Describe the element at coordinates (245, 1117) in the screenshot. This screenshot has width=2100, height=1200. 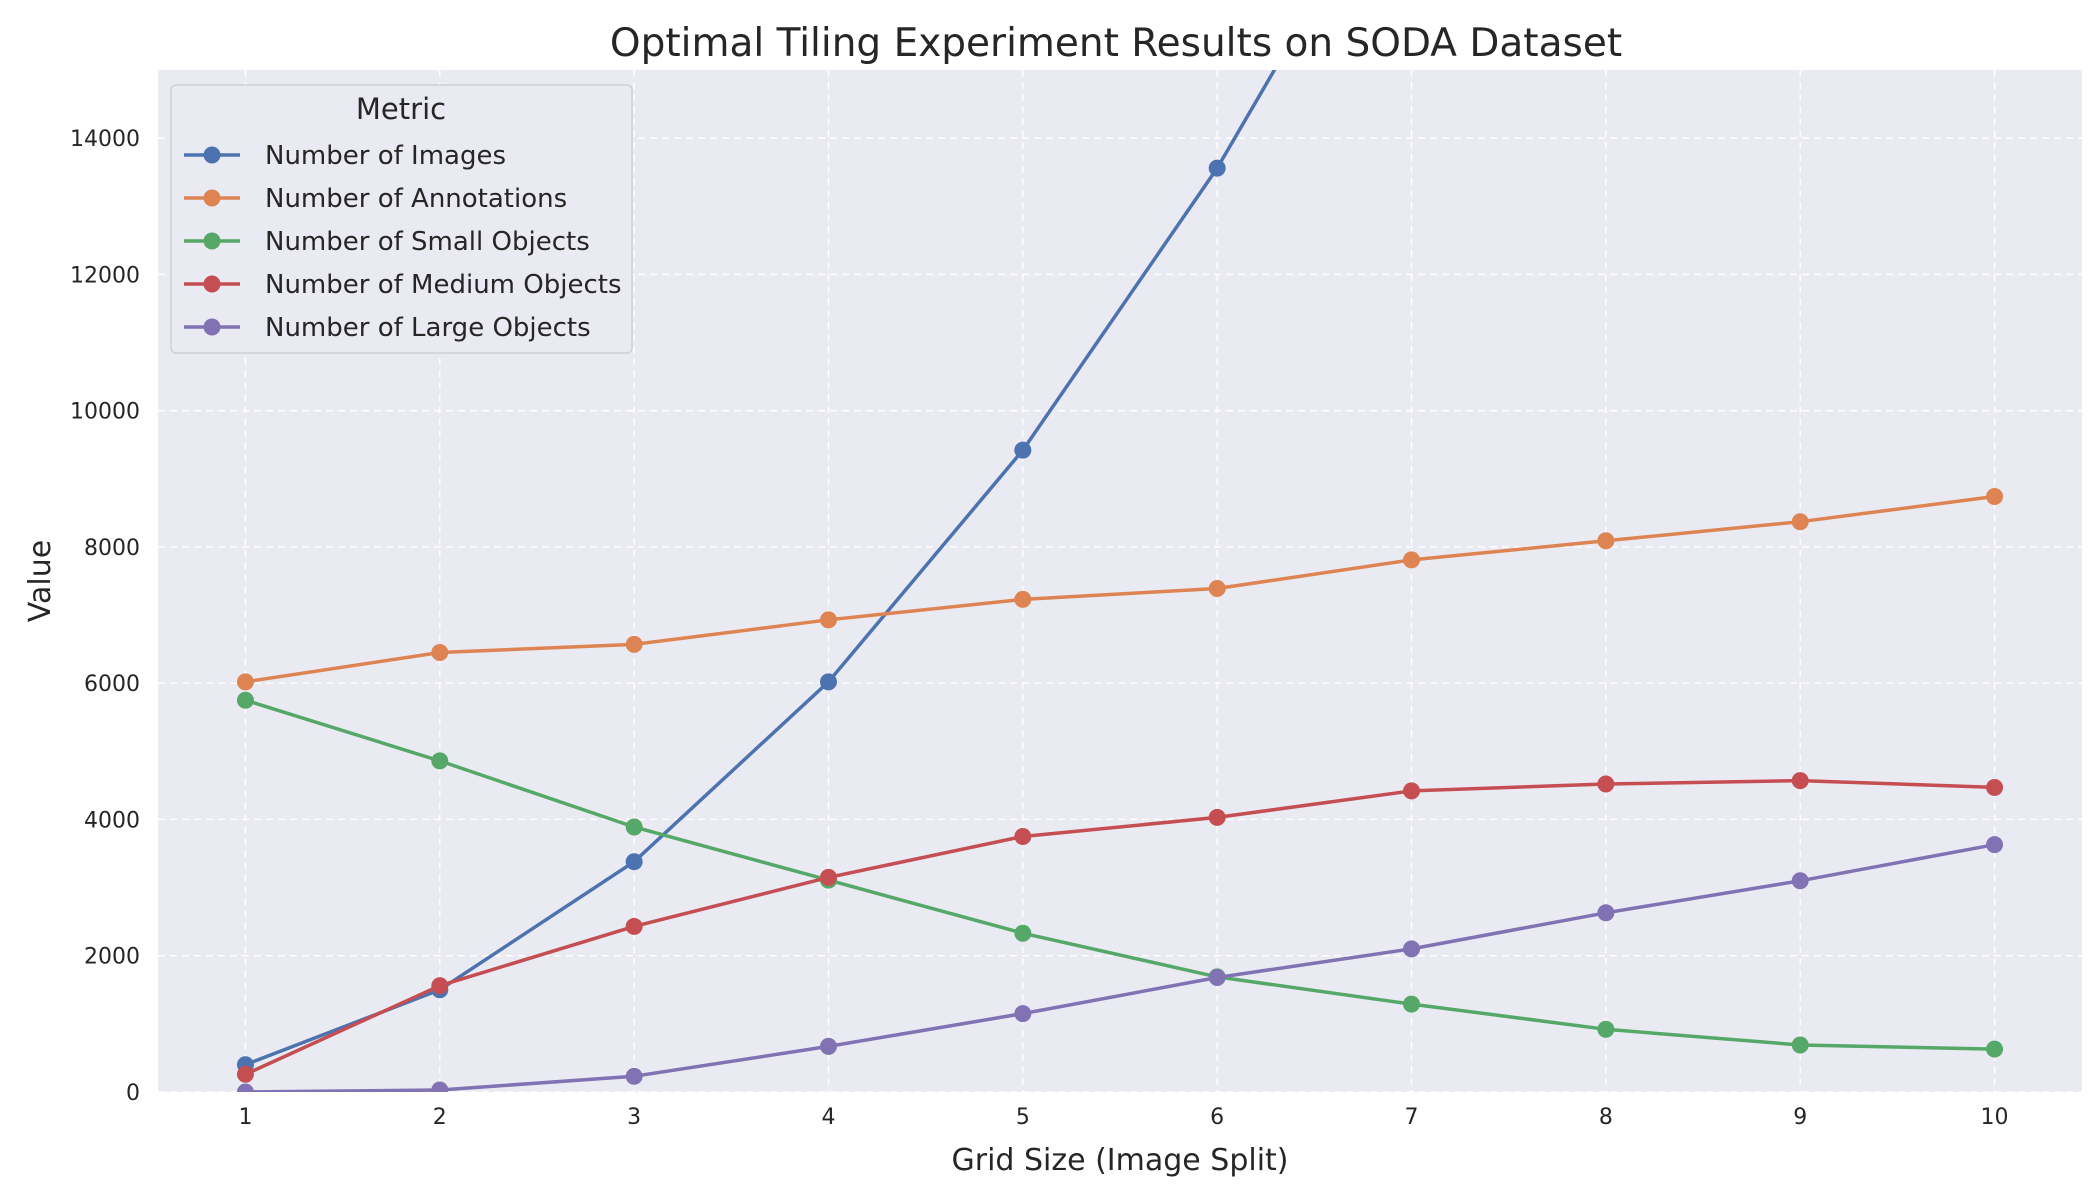
I see `x-tick-label: 1` at that location.